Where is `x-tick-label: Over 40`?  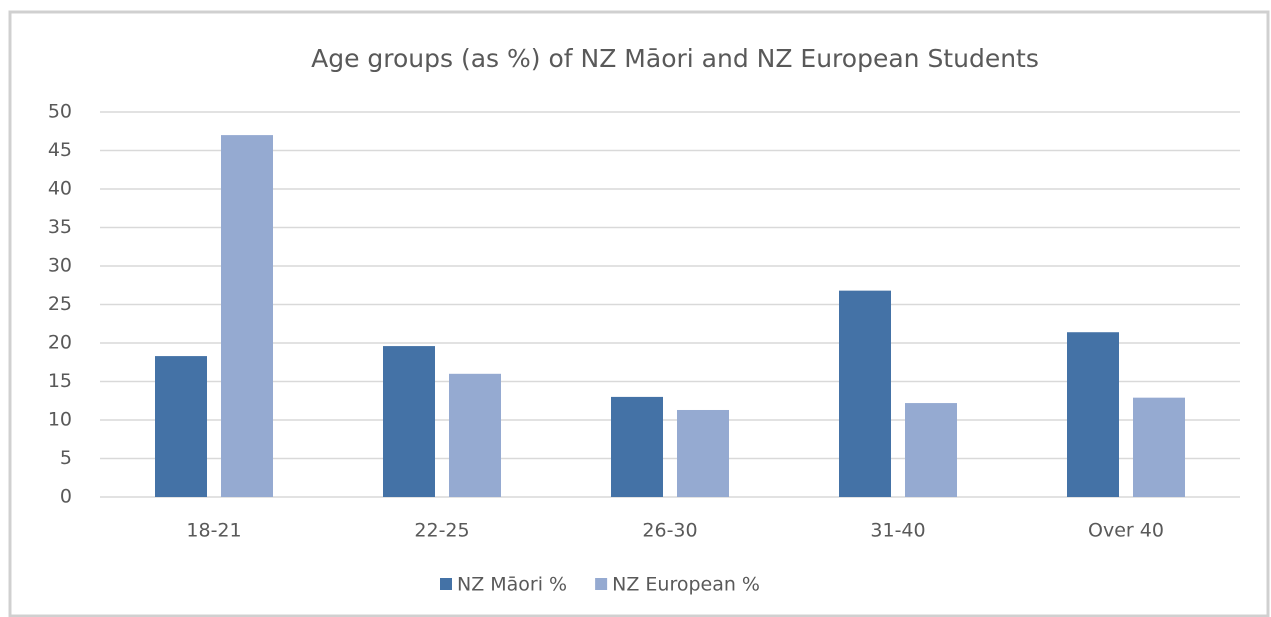
x-tick-label: Over 40 is located at coordinates (1126, 531).